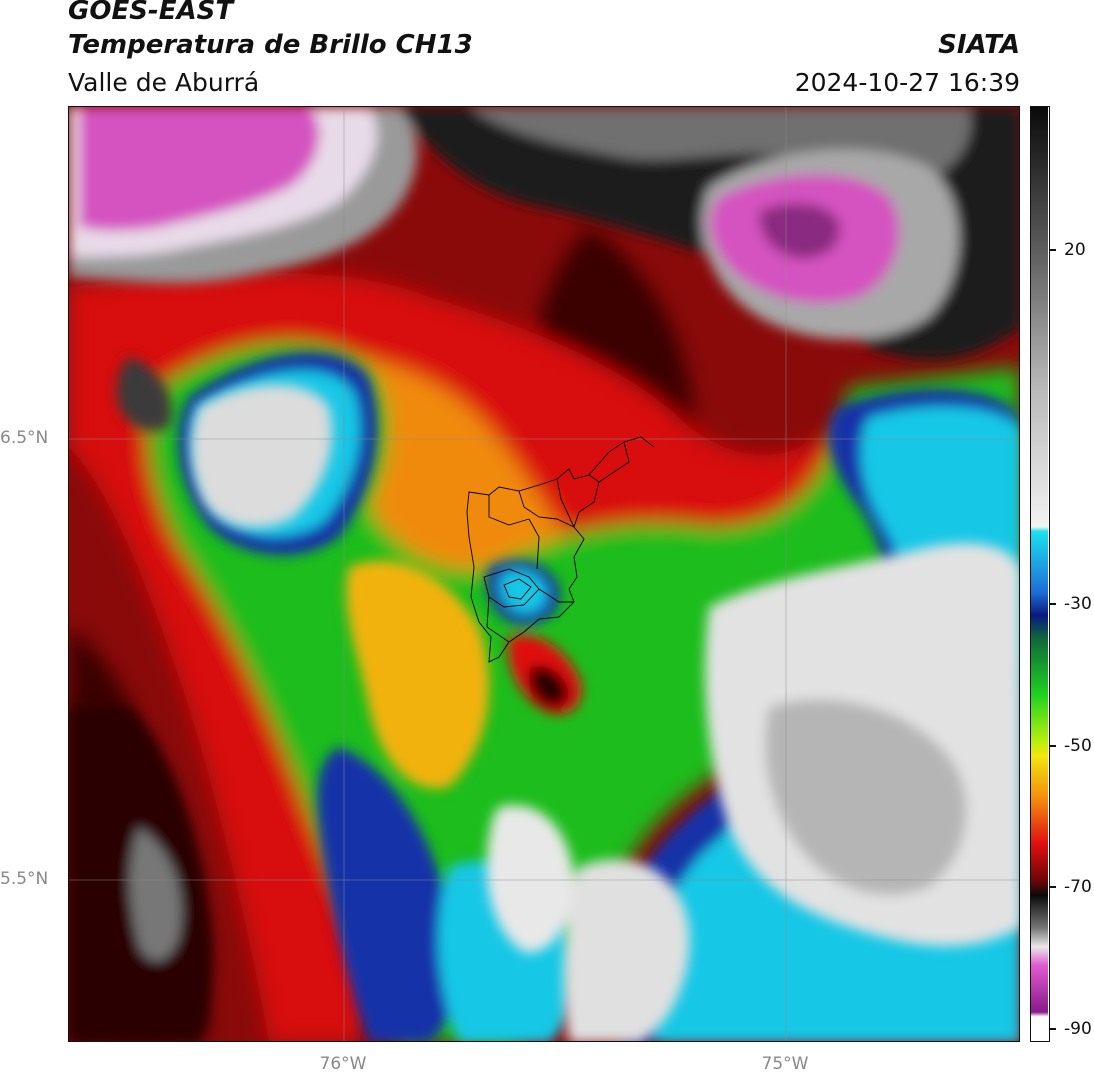 Image resolution: width=1094 pixels, height=1078 pixels. What do you see at coordinates (24, 879) in the screenshot?
I see `lat-label-5-5: 5.5°N` at bounding box center [24, 879].